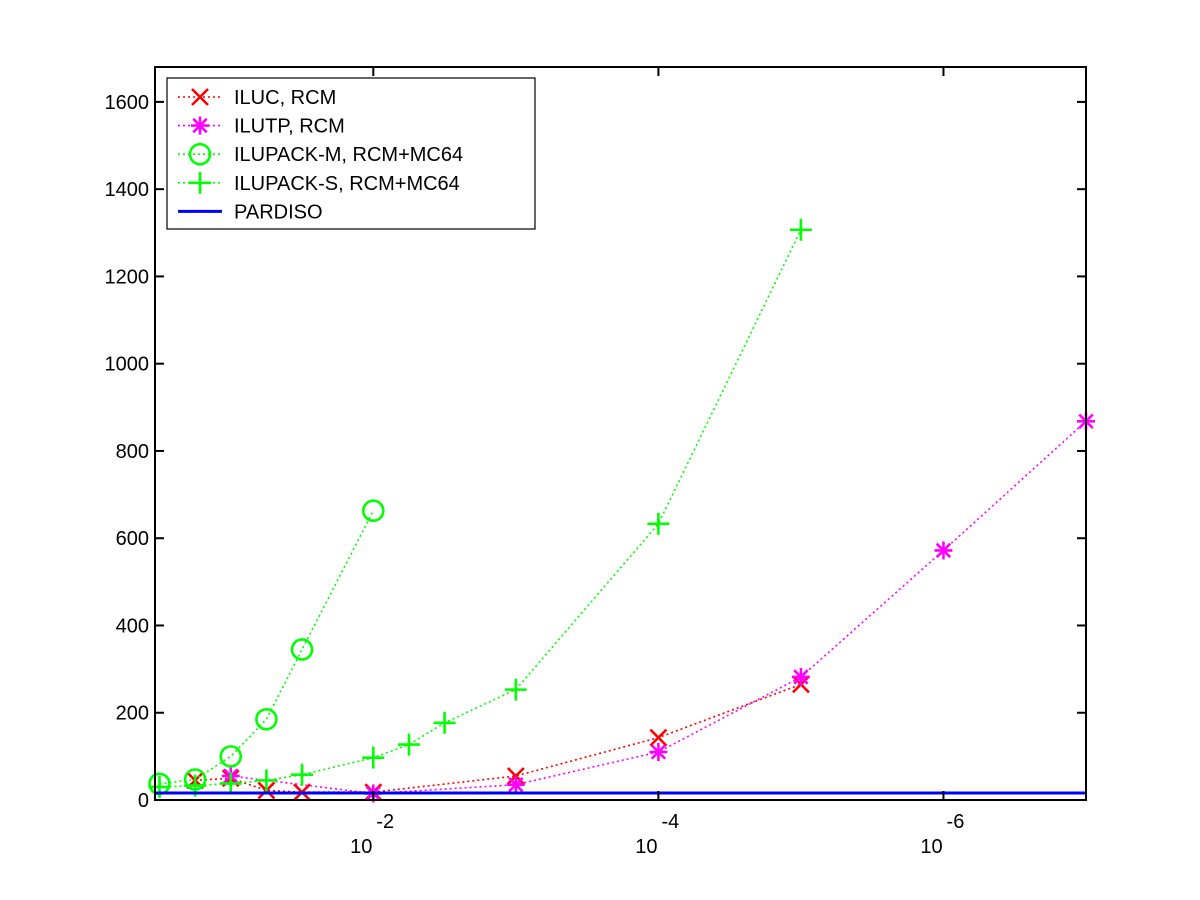 Image resolution: width=1200 pixels, height=900 pixels. Describe the element at coordinates (266, 647) in the screenshot. I see `series-ilupack-m-rcm-mc64` at that location.